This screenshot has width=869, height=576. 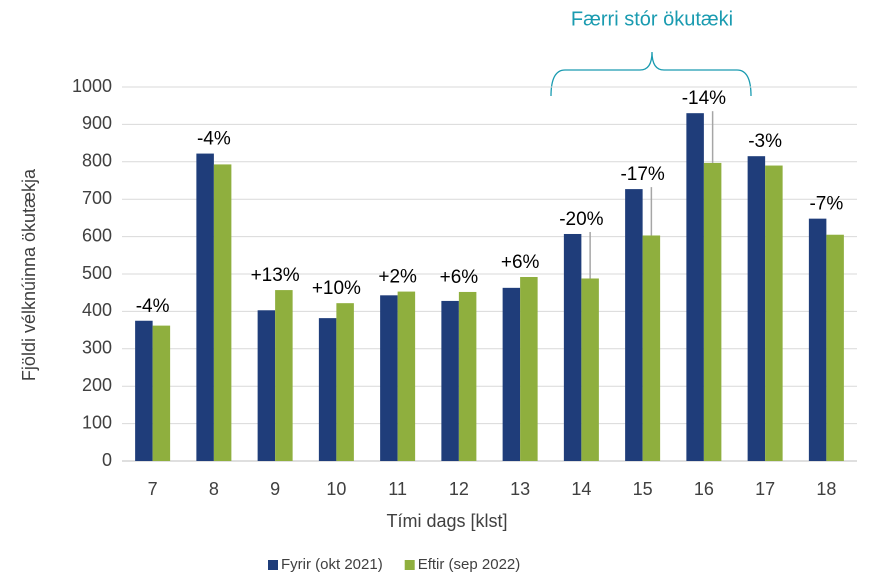 What do you see at coordinates (153, 489) in the screenshot?
I see `x-tick-label: 7` at bounding box center [153, 489].